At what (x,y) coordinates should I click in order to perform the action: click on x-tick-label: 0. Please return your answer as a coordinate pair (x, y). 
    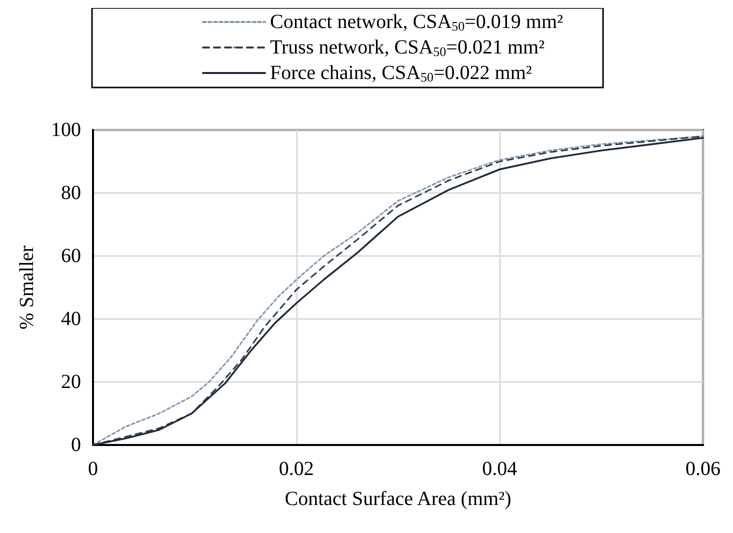
    Looking at the image, I should click on (93, 469).